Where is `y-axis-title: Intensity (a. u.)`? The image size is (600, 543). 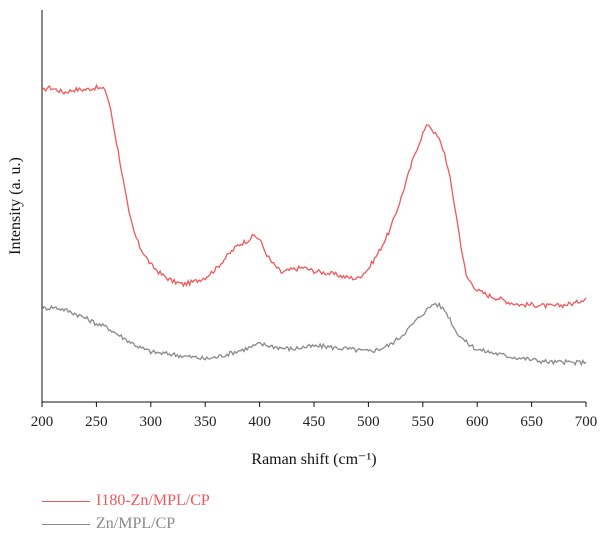
y-axis-title: Intensity (a. u.) is located at coordinates (15, 206).